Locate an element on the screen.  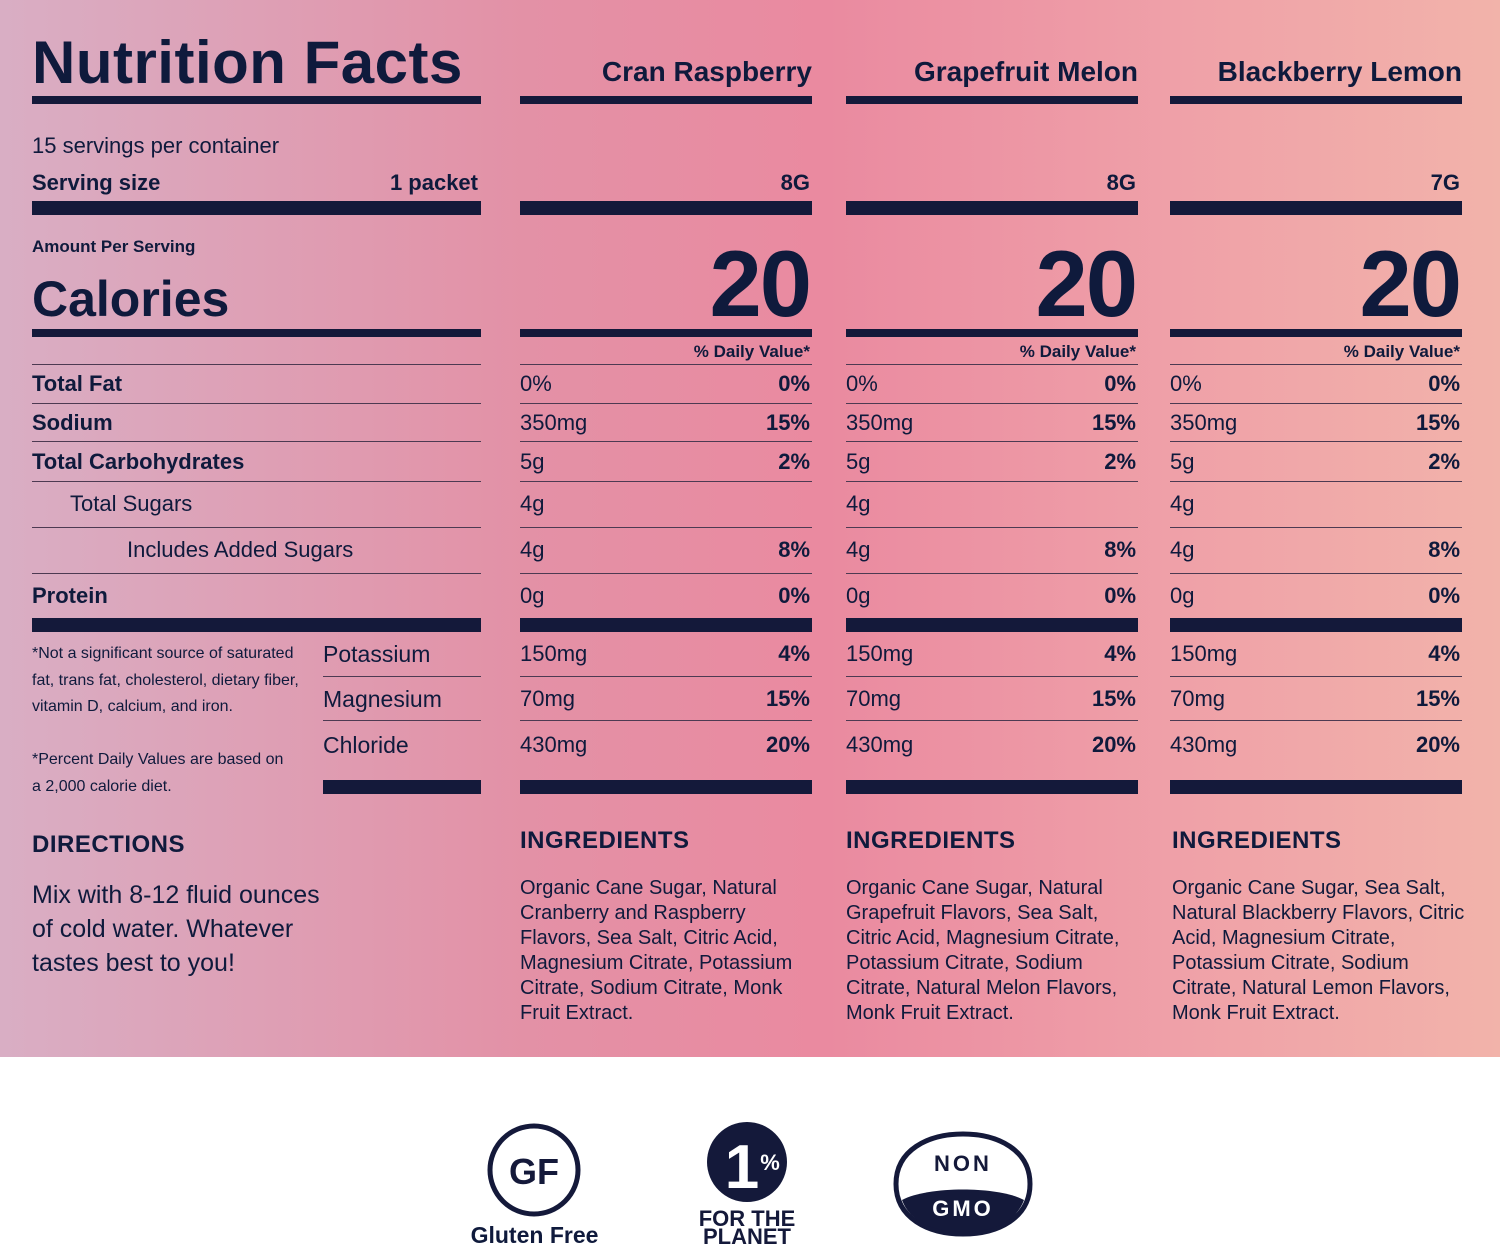
planet-one-mark: 1 is located at coordinates (742, 1167).